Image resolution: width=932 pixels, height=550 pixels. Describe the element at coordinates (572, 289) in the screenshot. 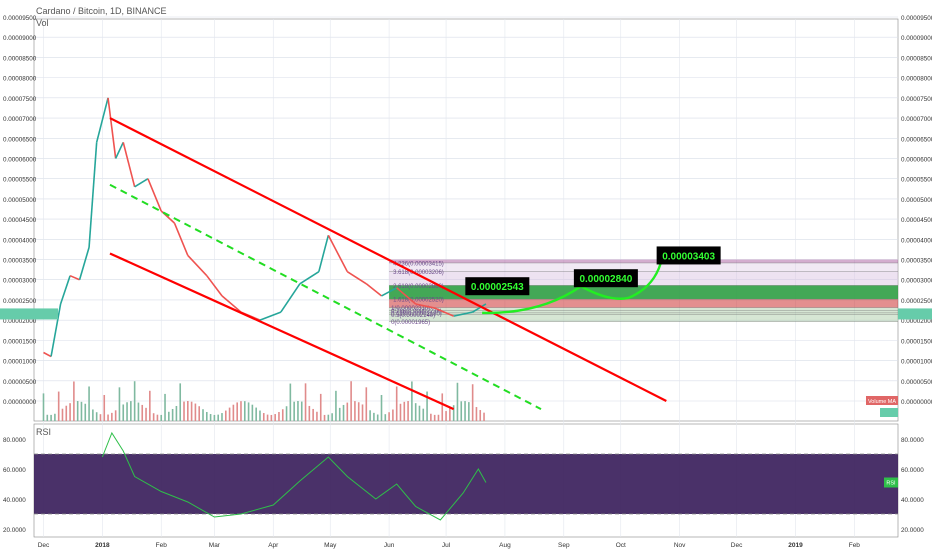

I see `projection-curve` at that location.